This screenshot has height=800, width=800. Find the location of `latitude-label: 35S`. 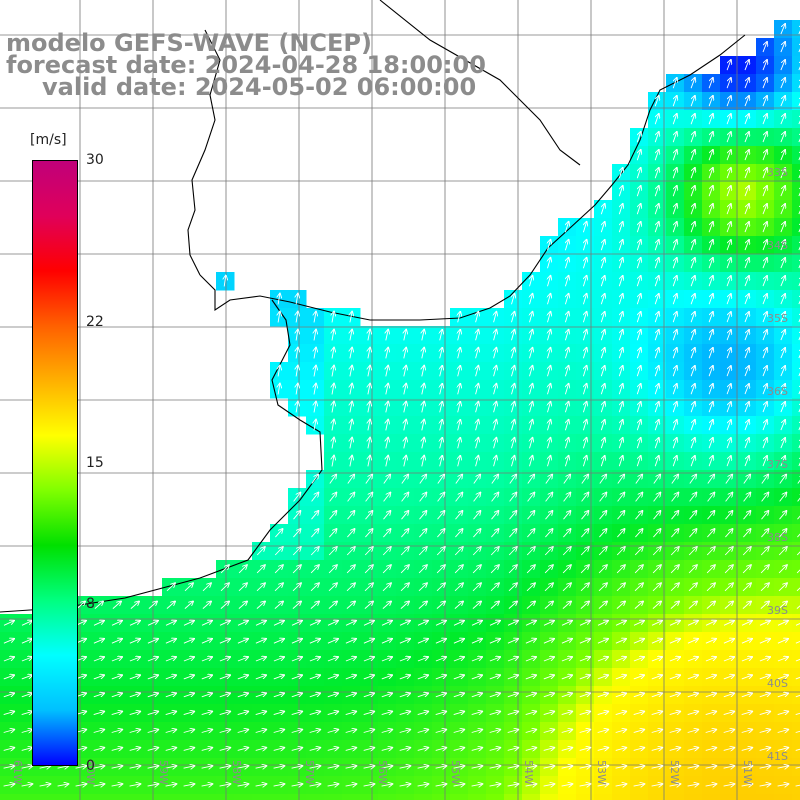

latitude-label: 35S is located at coordinates (777, 318).